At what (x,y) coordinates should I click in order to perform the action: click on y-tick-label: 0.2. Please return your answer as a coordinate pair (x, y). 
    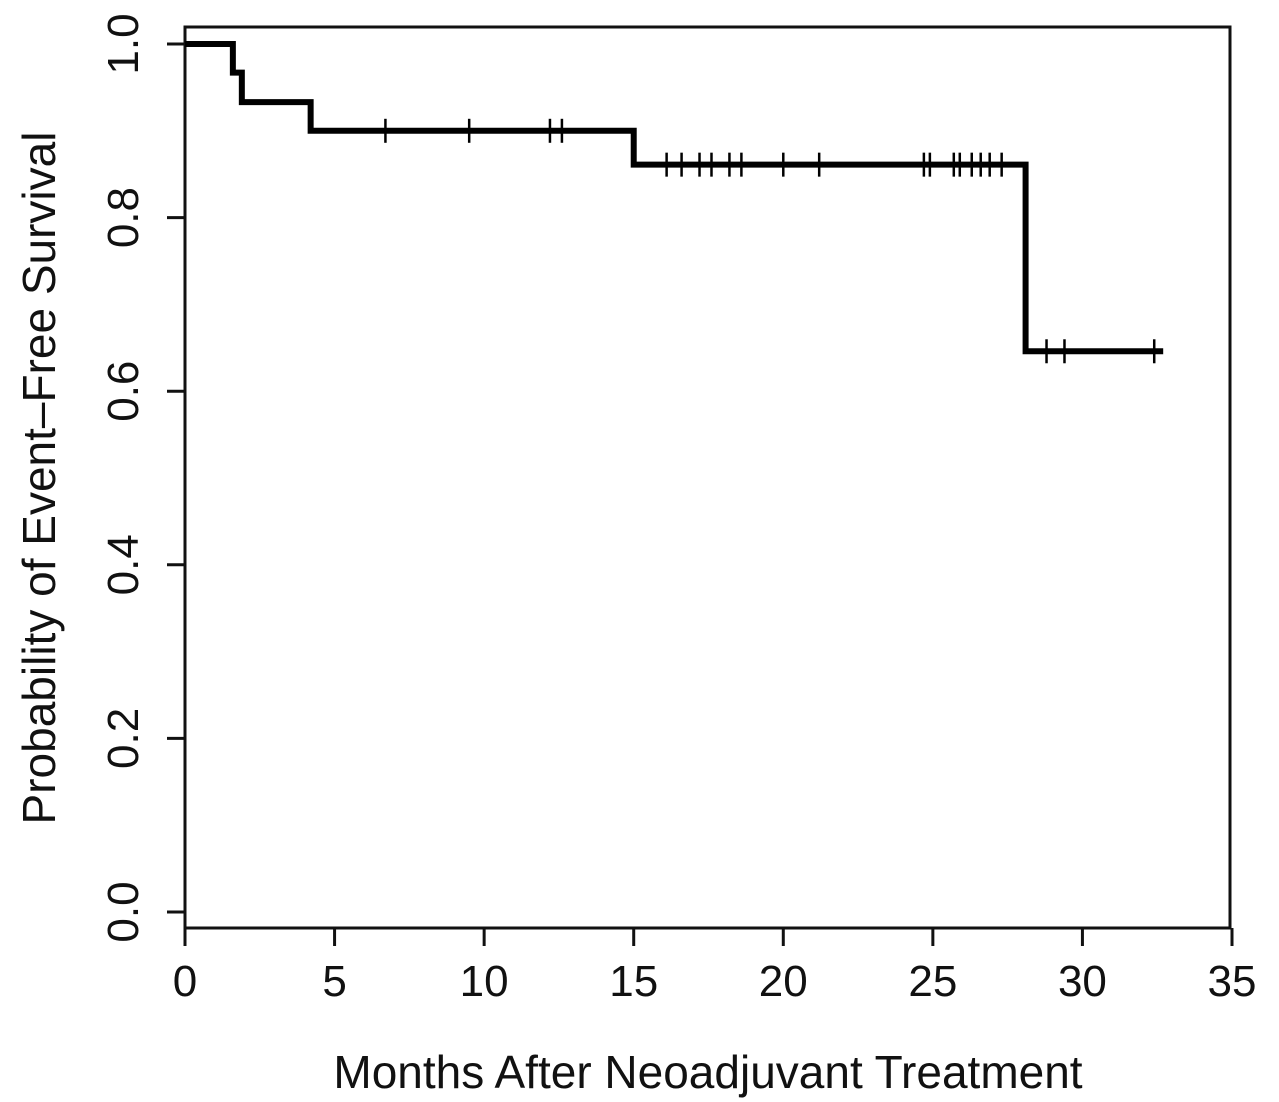
    Looking at the image, I should click on (123, 738).